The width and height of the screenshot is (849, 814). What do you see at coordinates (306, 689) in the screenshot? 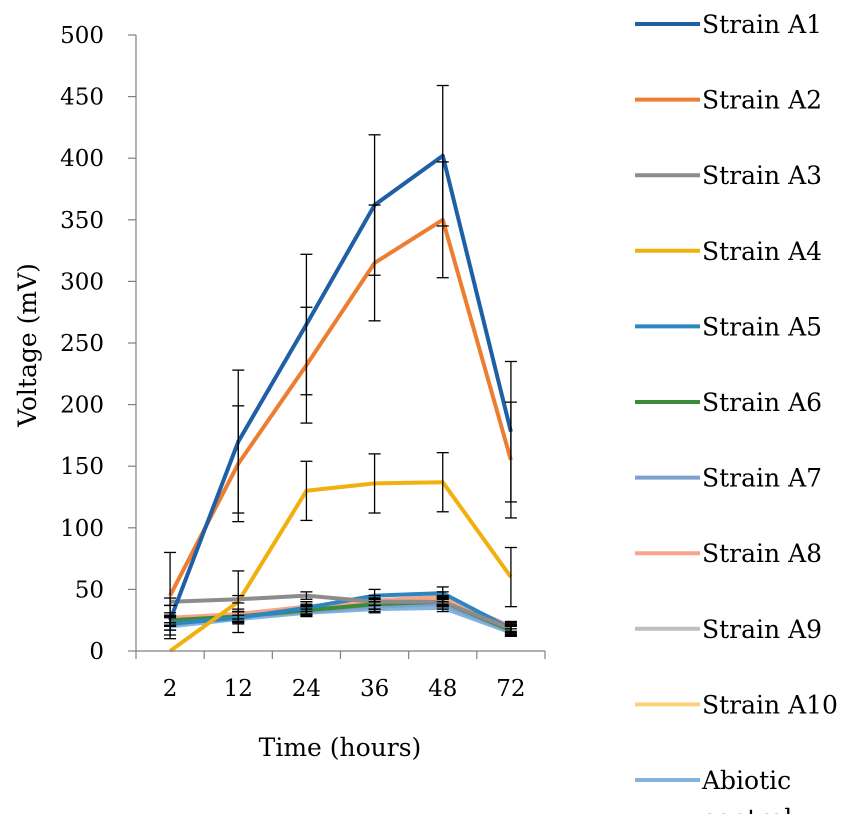
I see `x-tick-label: 24` at bounding box center [306, 689].